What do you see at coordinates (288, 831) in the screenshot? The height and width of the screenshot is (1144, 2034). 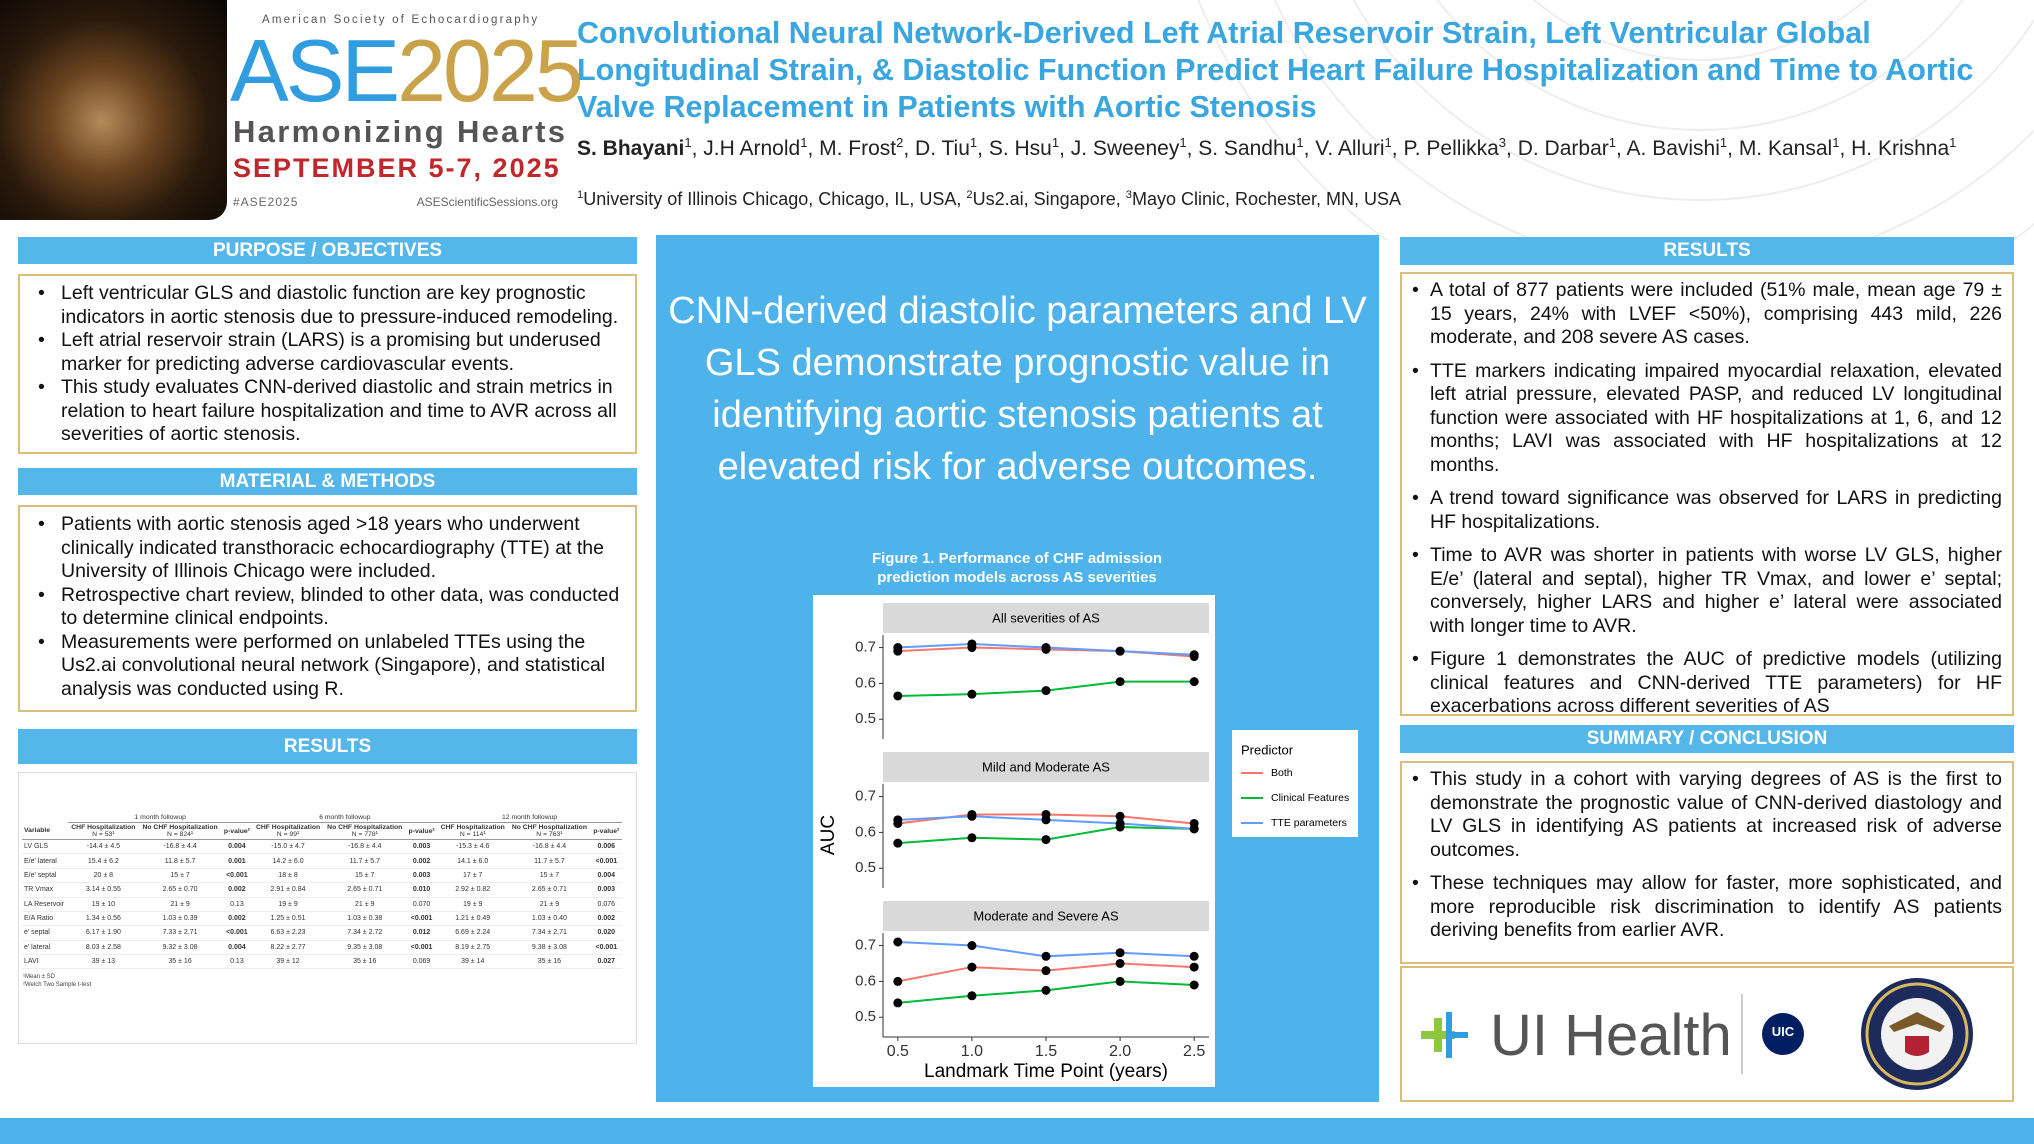 I see `table-header: CHF Hospitalization N = 99¹` at bounding box center [288, 831].